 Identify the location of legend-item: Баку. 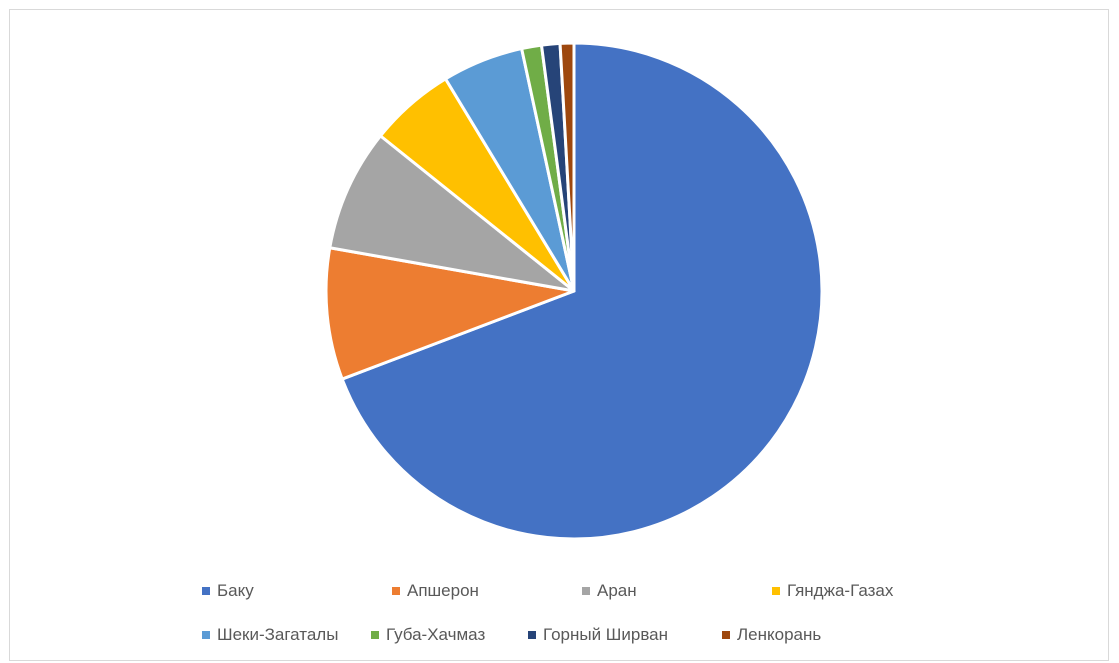
(228, 591).